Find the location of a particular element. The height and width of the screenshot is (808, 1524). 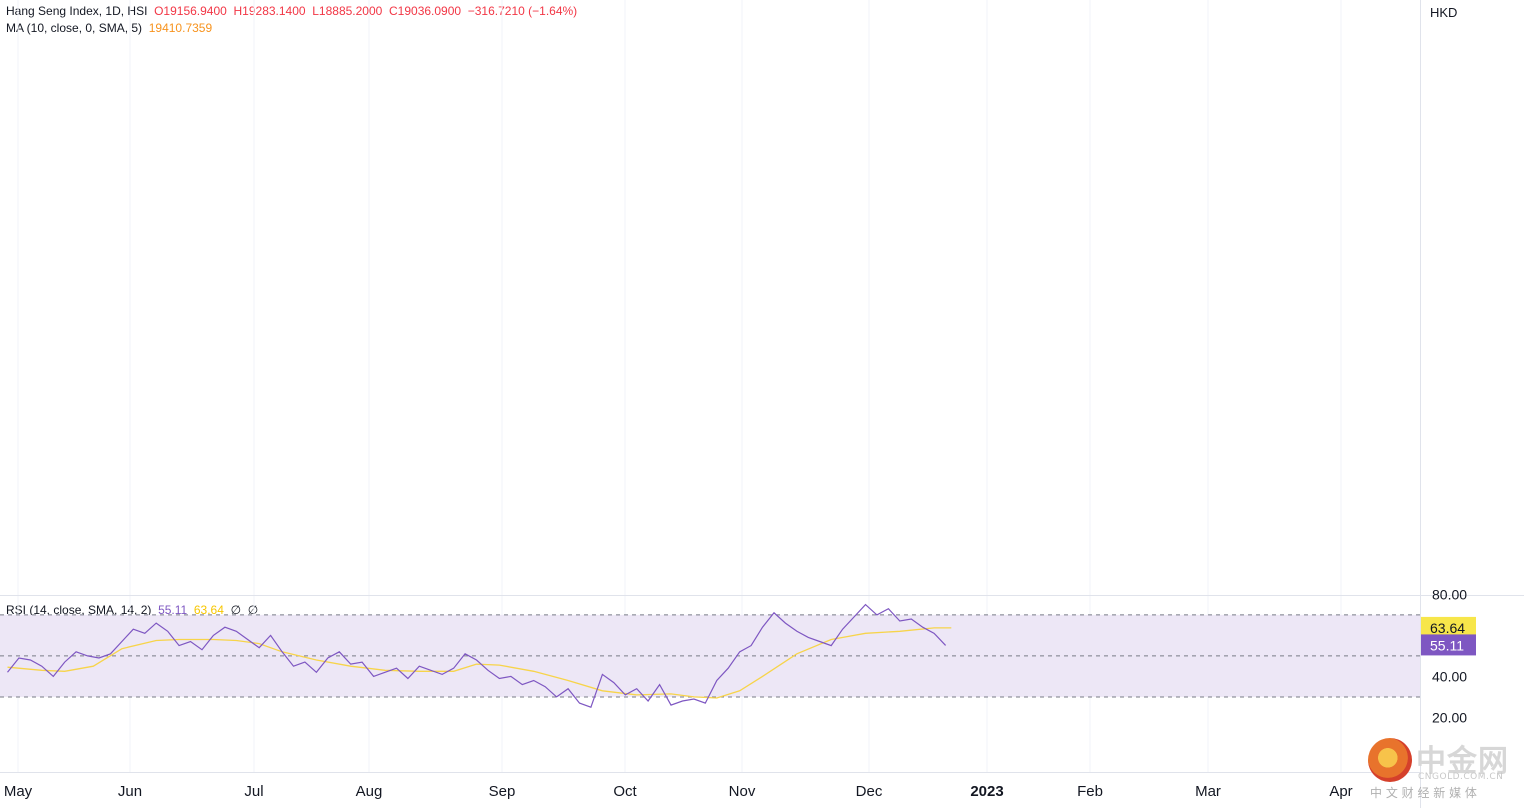

time-label-apr: Apr is located at coordinates (1340, 791).